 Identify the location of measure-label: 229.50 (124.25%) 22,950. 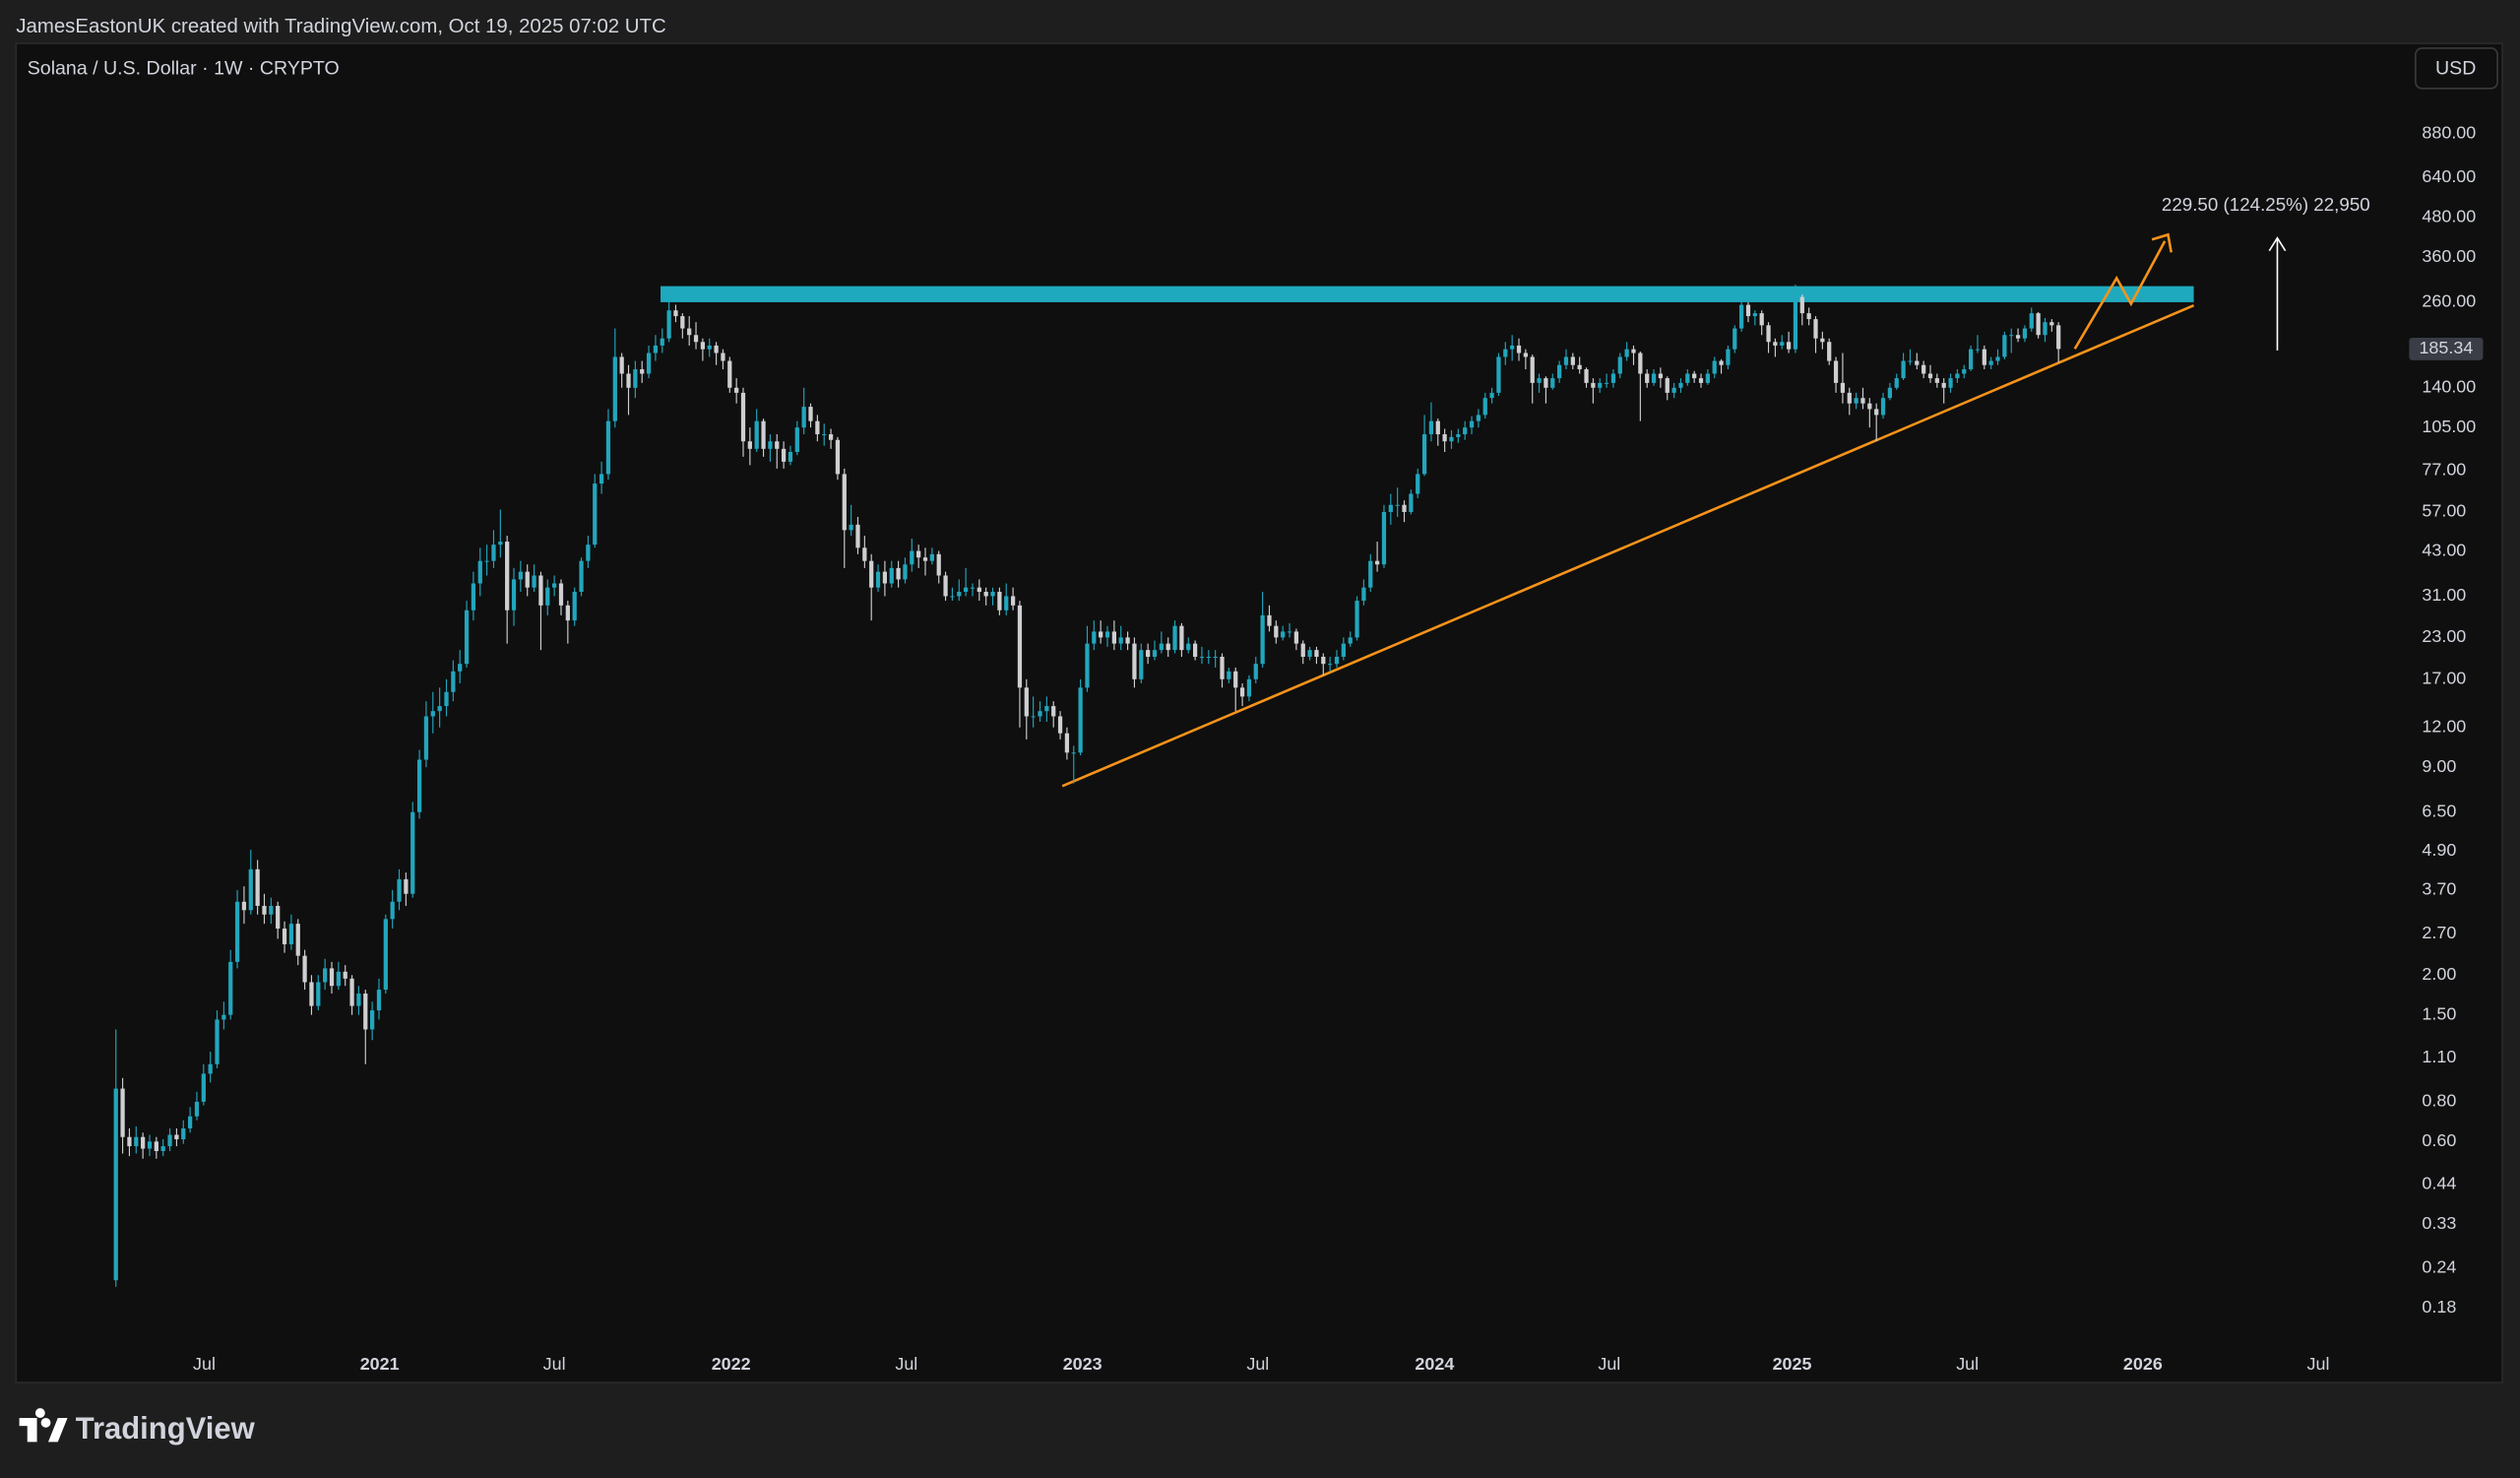
(2266, 204).